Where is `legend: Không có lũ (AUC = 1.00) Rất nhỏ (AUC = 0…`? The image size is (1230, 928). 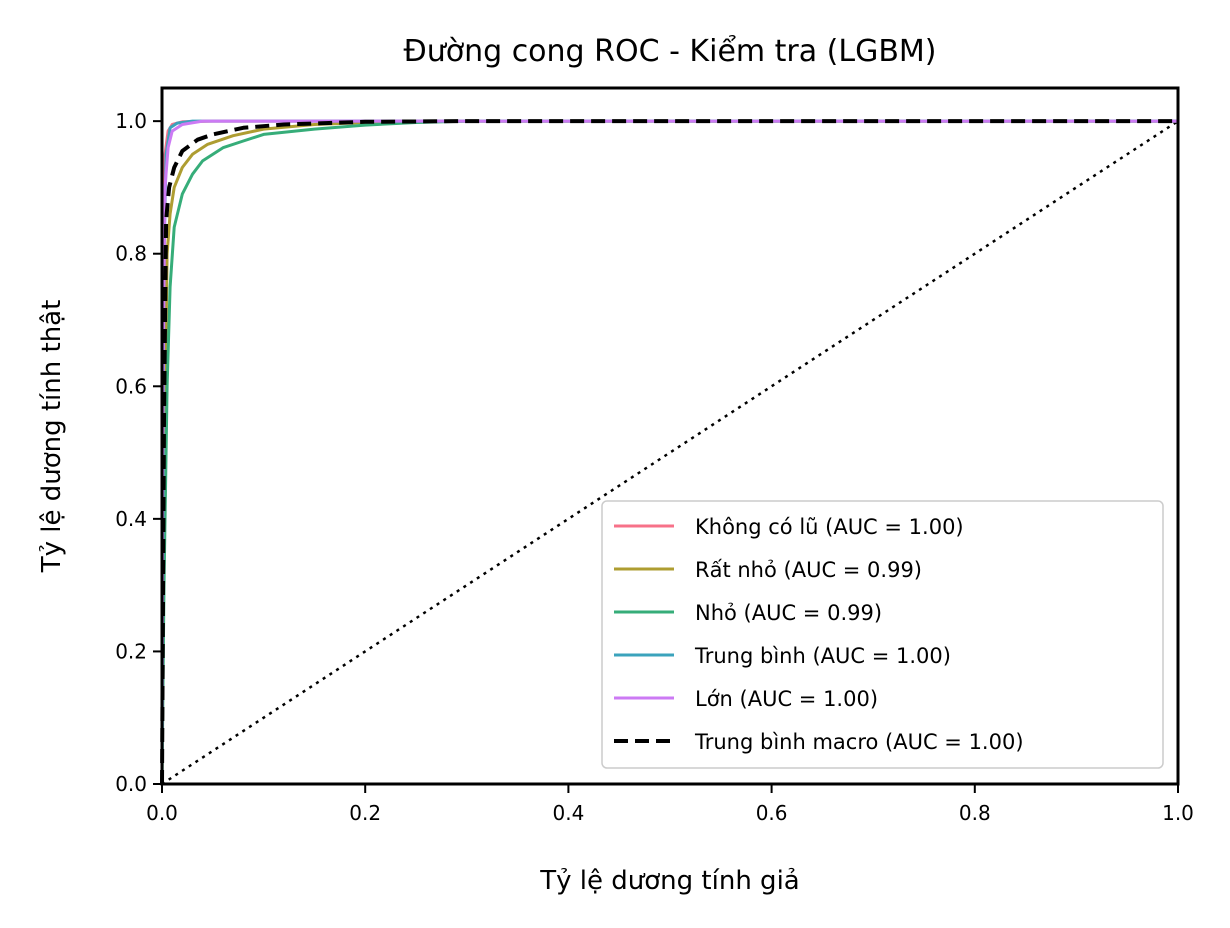
legend: Không có lũ (AUC = 1.00) Rất nhỏ (AUC = 0… is located at coordinates (882, 634).